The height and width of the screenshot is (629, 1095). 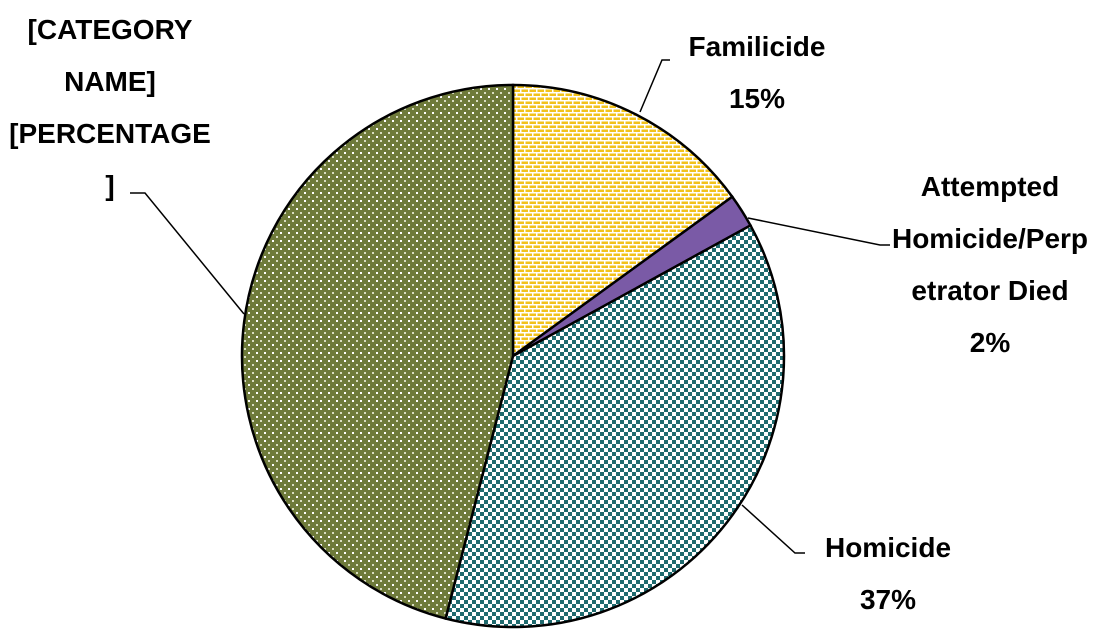 I want to click on label-name: Familicide, so click(x=757, y=46).